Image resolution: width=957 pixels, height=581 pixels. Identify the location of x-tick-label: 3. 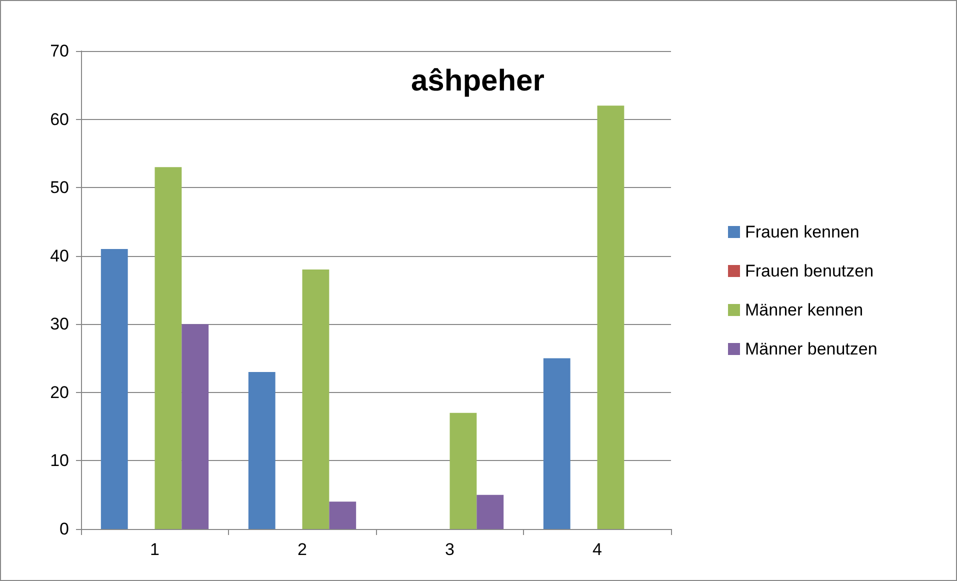
(449, 549).